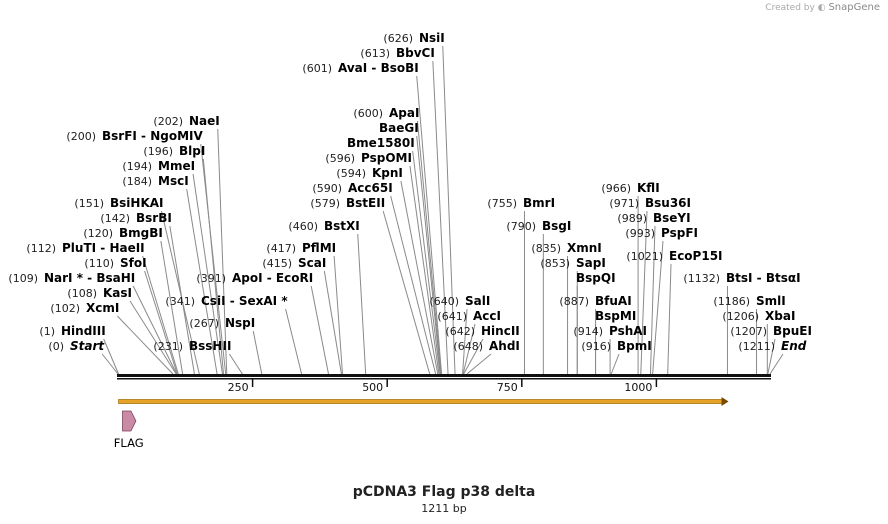 The height and width of the screenshot is (524, 888). Describe the element at coordinates (65, 308) in the screenshot. I see `site-position-xcmi: (102)` at that location.